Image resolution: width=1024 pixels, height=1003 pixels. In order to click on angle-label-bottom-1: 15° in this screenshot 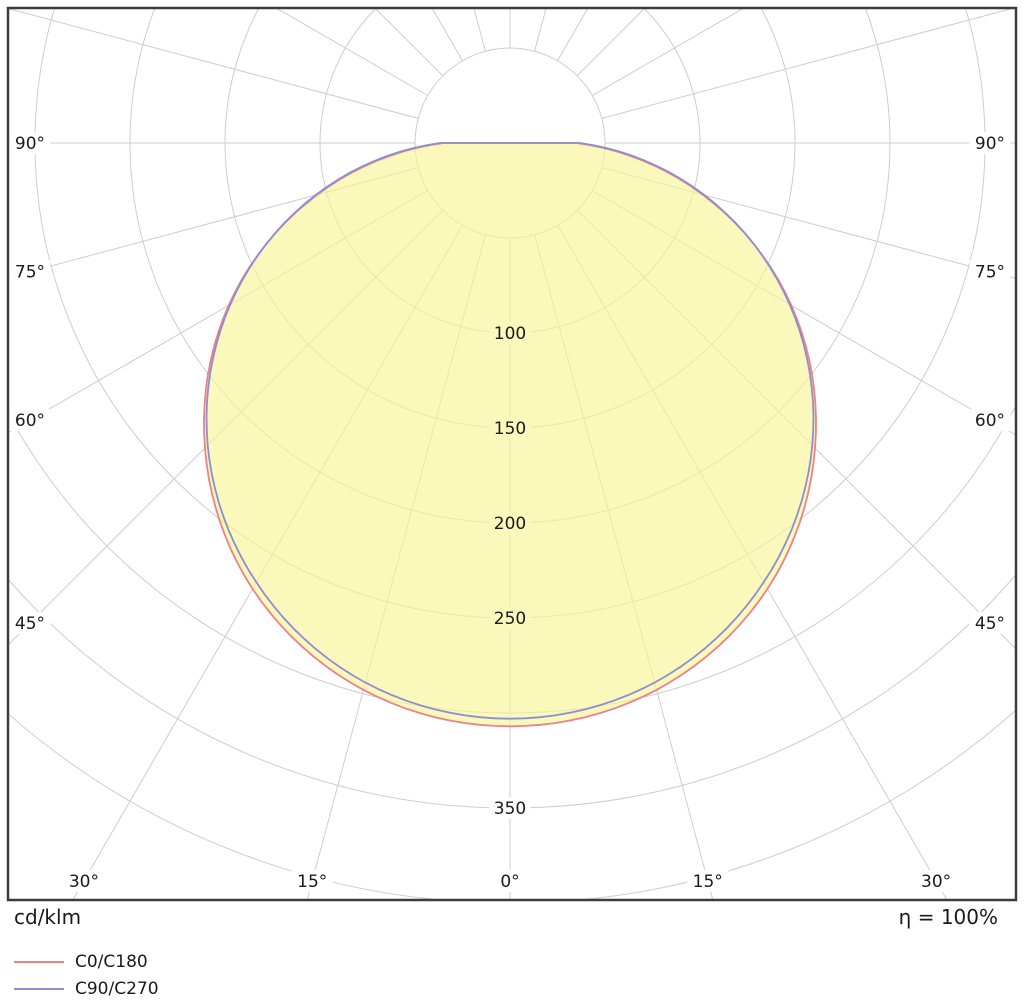, I will do `click(312, 882)`.